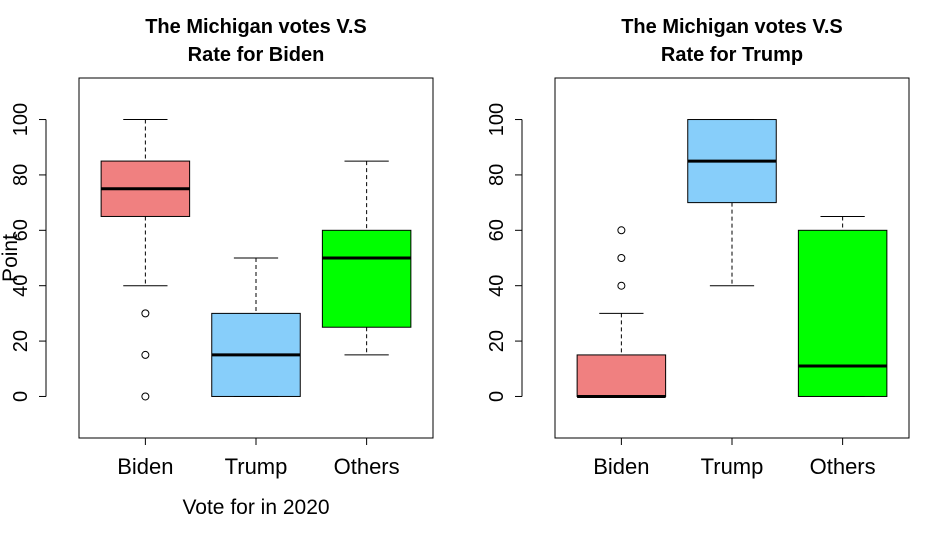 Image resolution: width=950 pixels, height=538 pixels. I want to click on chart-title-line: Rate for Biden, so click(256, 55).